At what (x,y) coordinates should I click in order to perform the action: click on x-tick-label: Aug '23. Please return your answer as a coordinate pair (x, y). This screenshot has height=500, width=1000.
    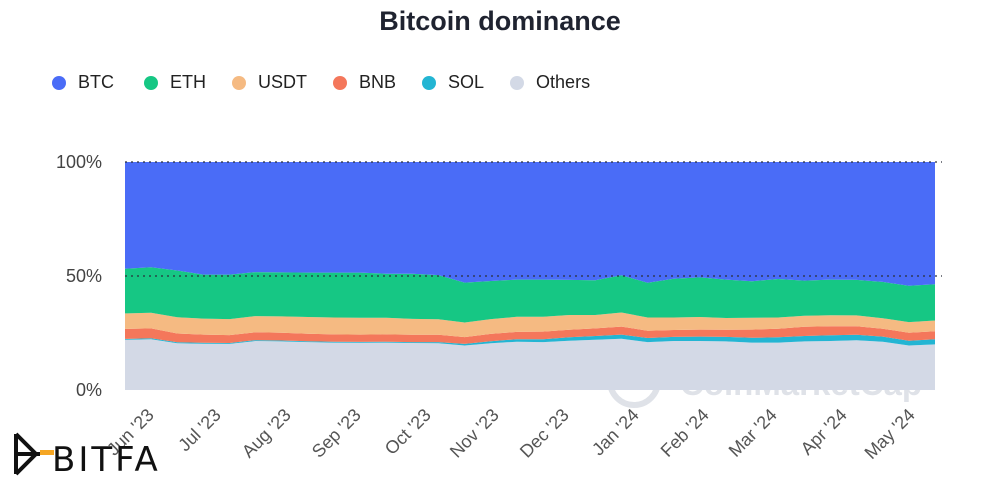
    Looking at the image, I should click on (266, 433).